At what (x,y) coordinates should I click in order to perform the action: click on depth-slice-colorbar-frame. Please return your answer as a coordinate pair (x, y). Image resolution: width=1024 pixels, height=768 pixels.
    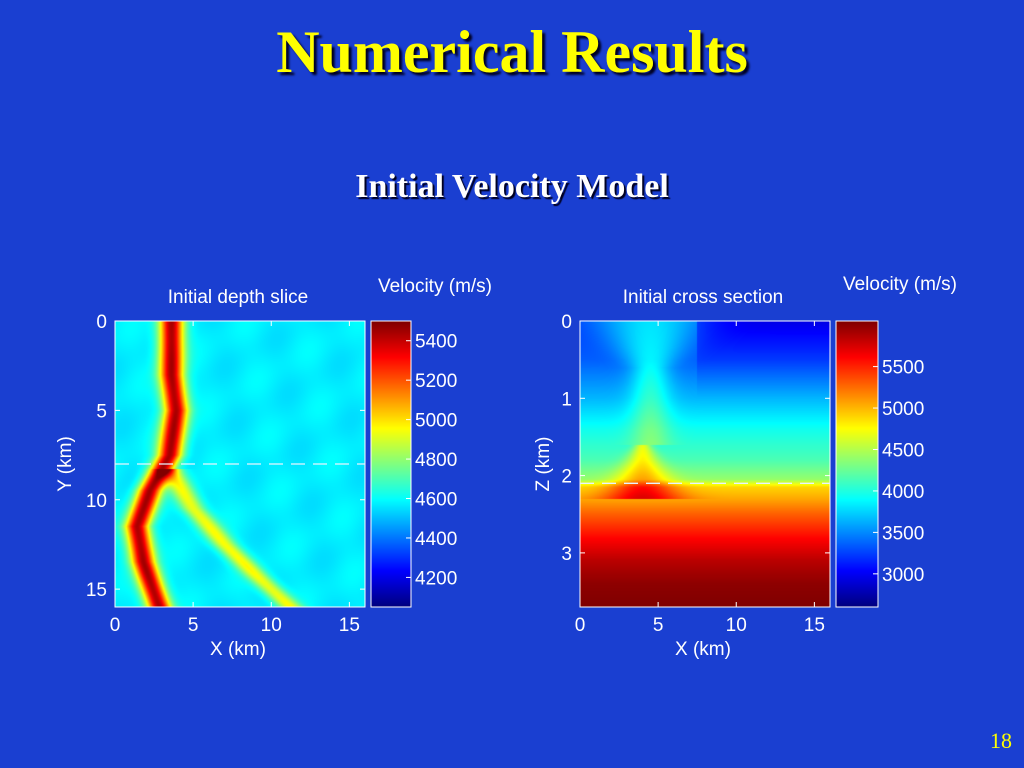
    Looking at the image, I should click on (391, 464).